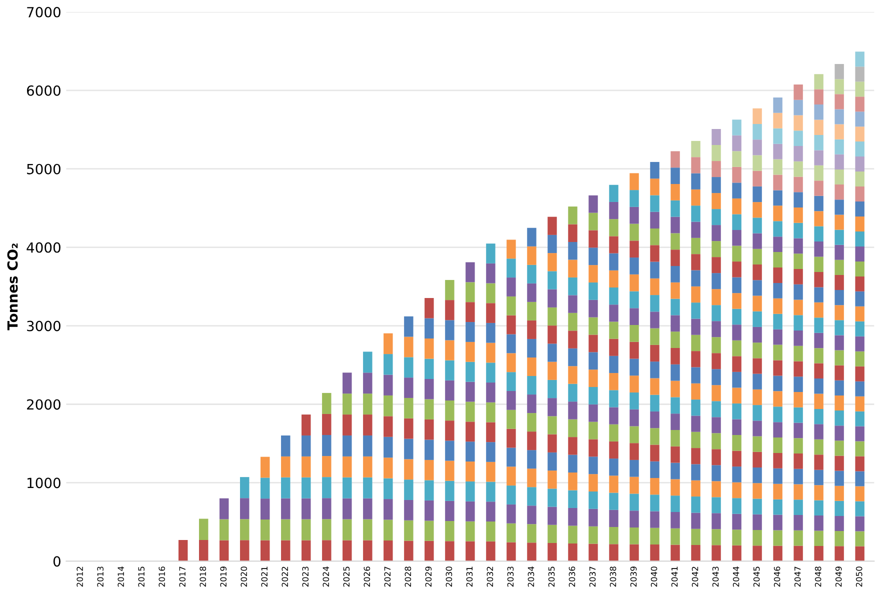  What do you see at coordinates (367, 576) in the screenshot?
I see `x-tick-label: 2026` at bounding box center [367, 576].